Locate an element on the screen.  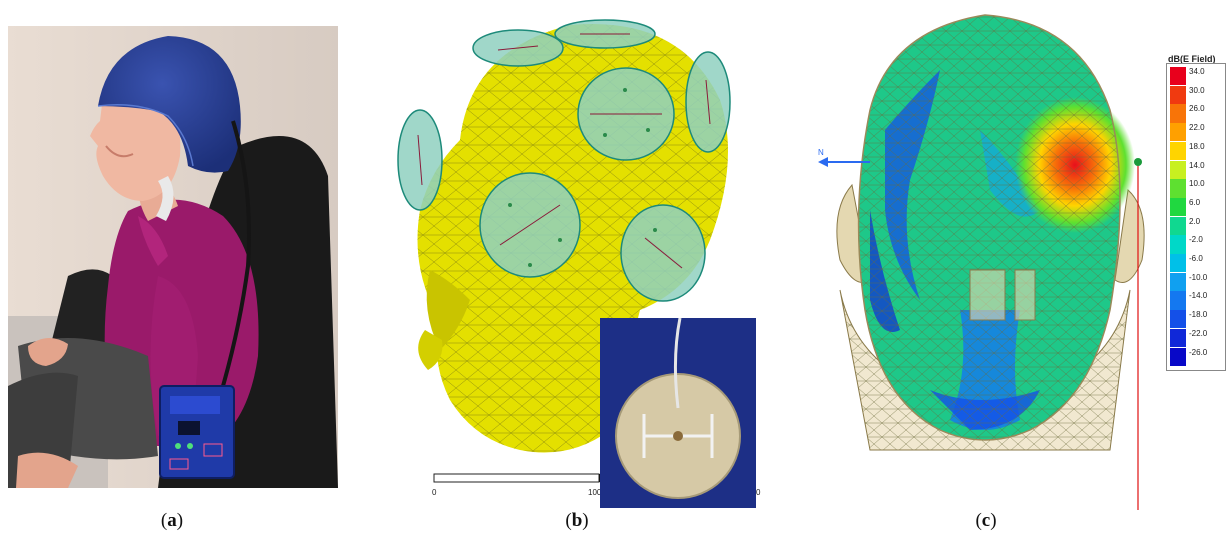
scale-bar-label-0: 0 is located at coordinates (434, 492).